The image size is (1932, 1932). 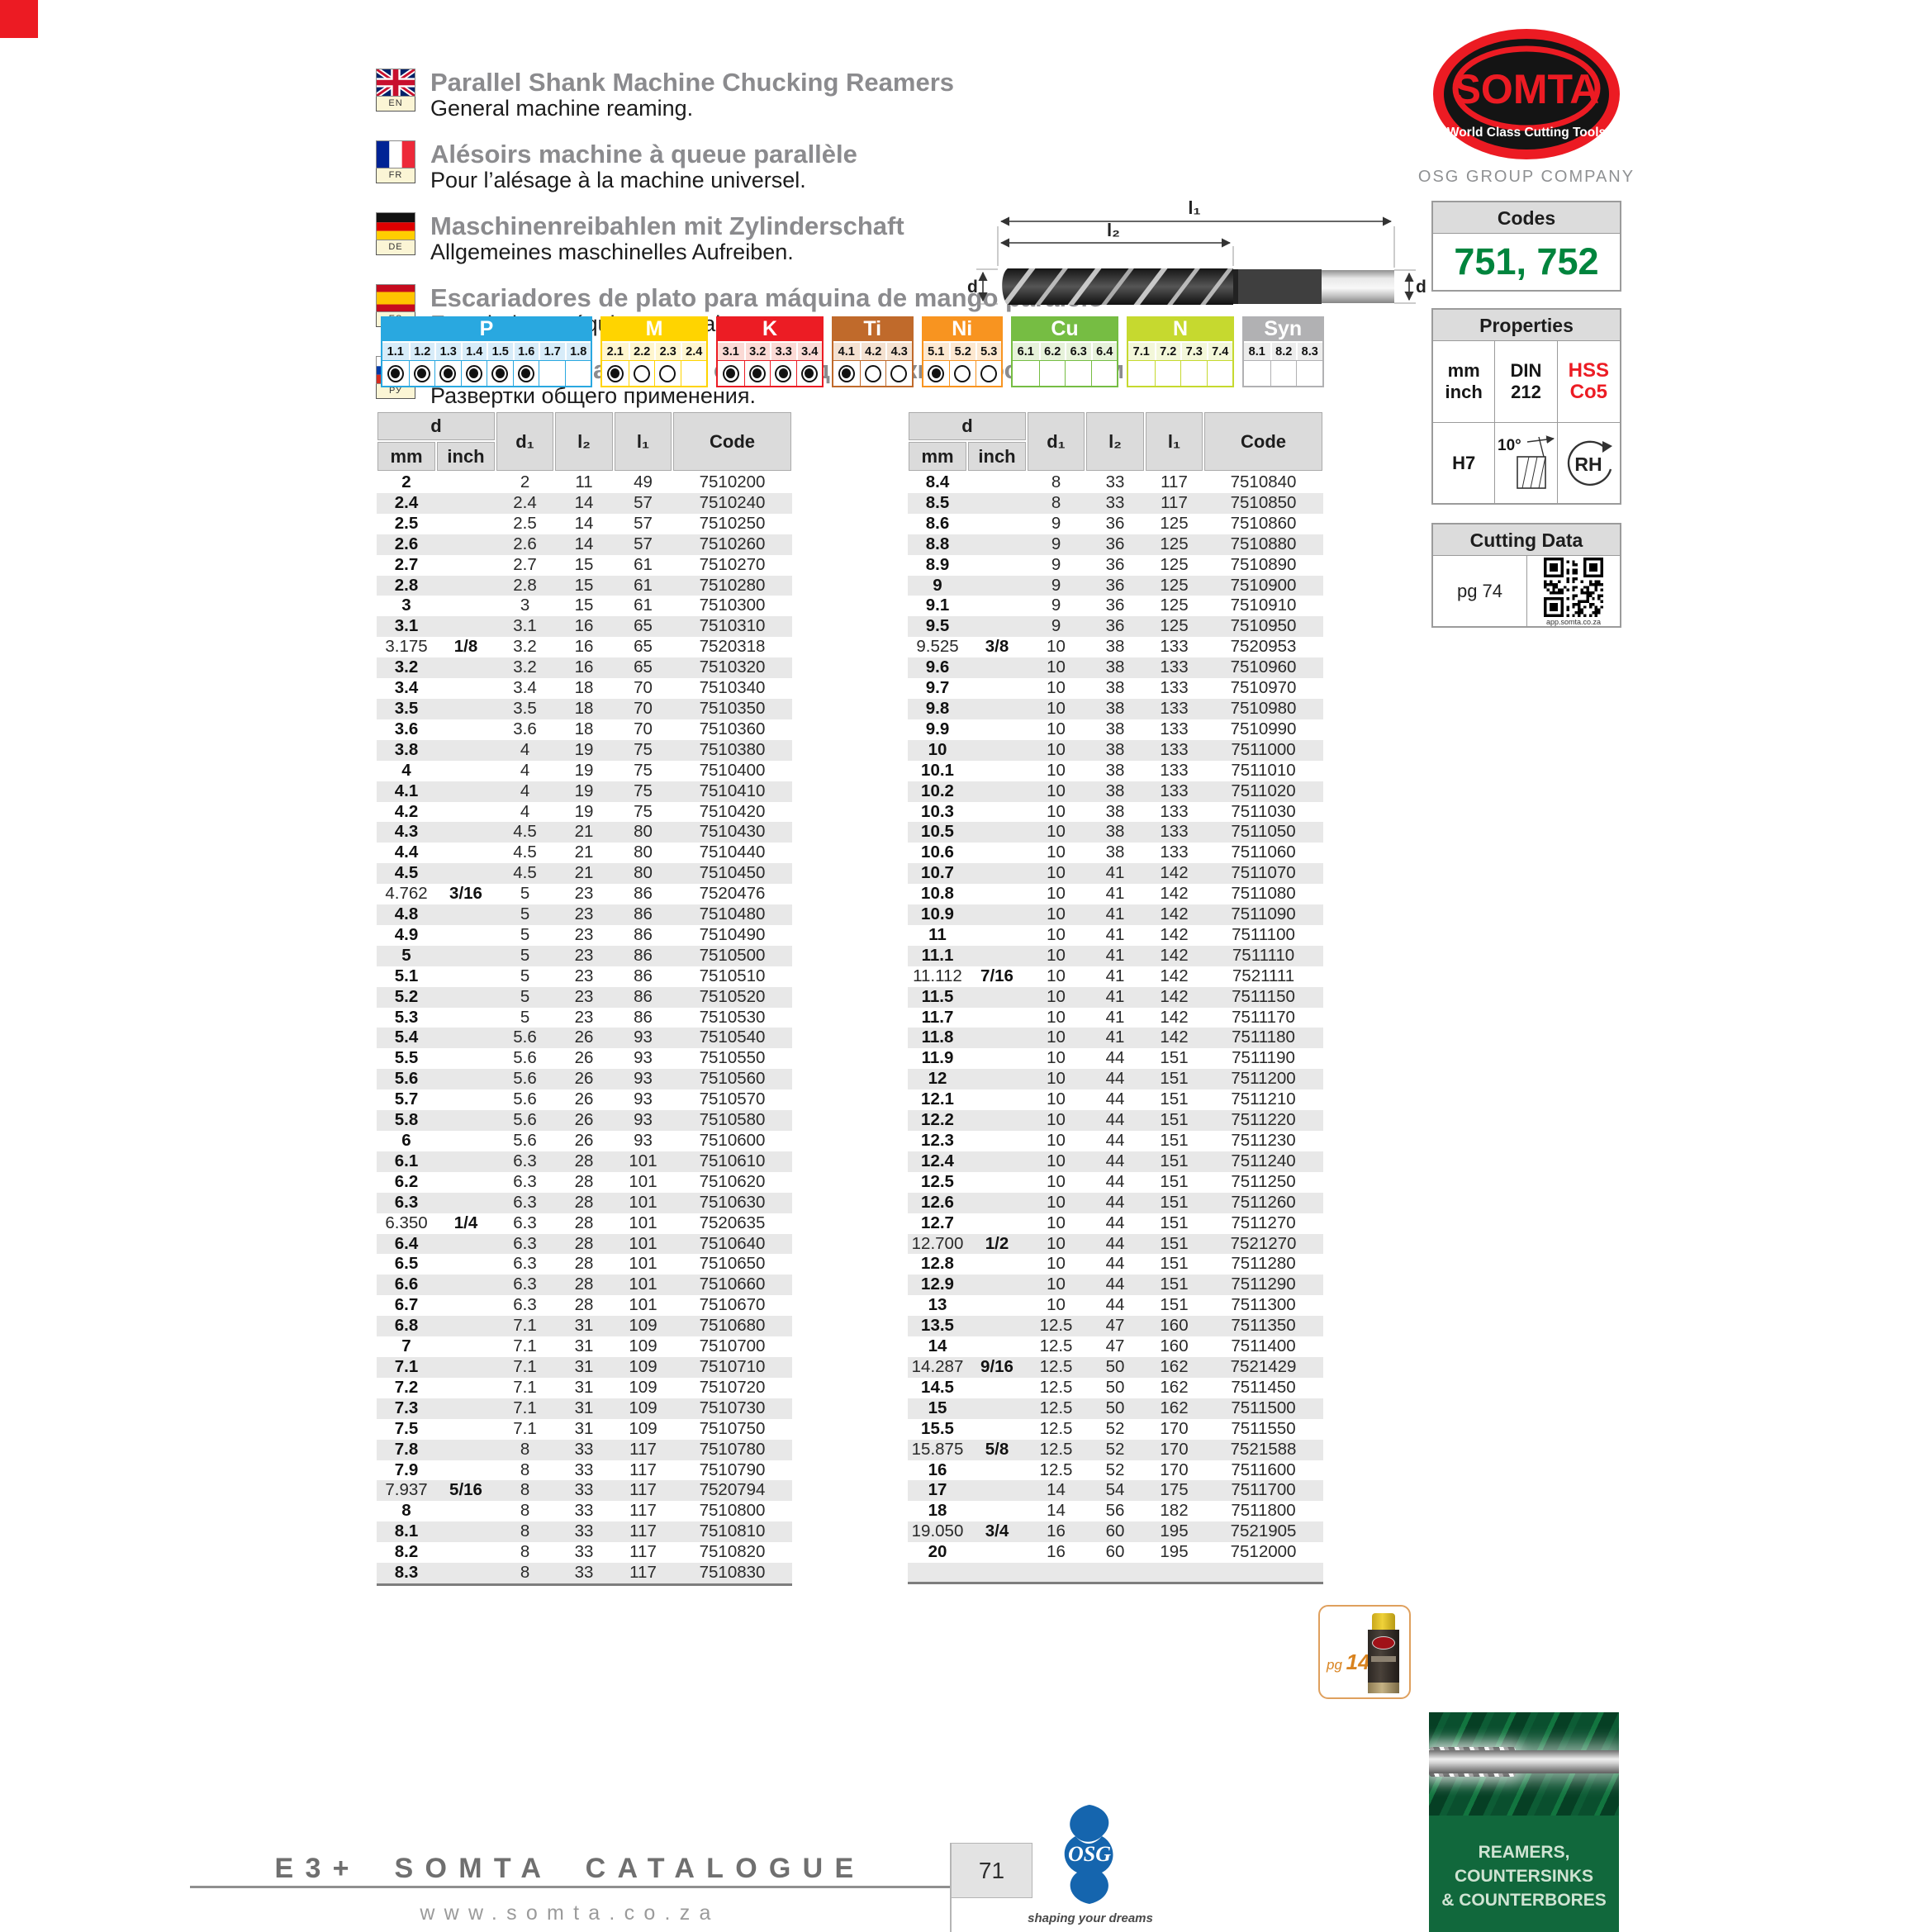 What do you see at coordinates (1263, 1366) in the screenshot?
I see `cell-code: 7521429` at bounding box center [1263, 1366].